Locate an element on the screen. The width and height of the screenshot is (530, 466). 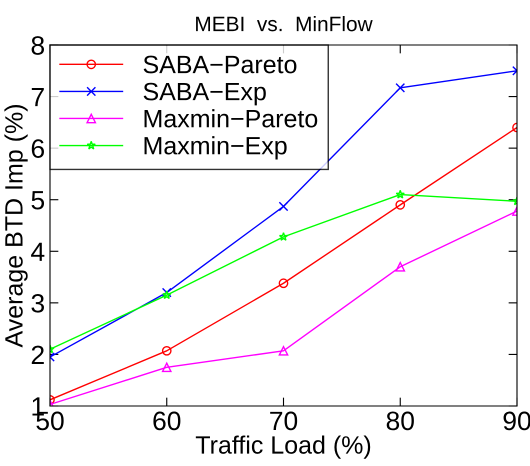
y-tick-label: 6 is located at coordinates (38, 148).